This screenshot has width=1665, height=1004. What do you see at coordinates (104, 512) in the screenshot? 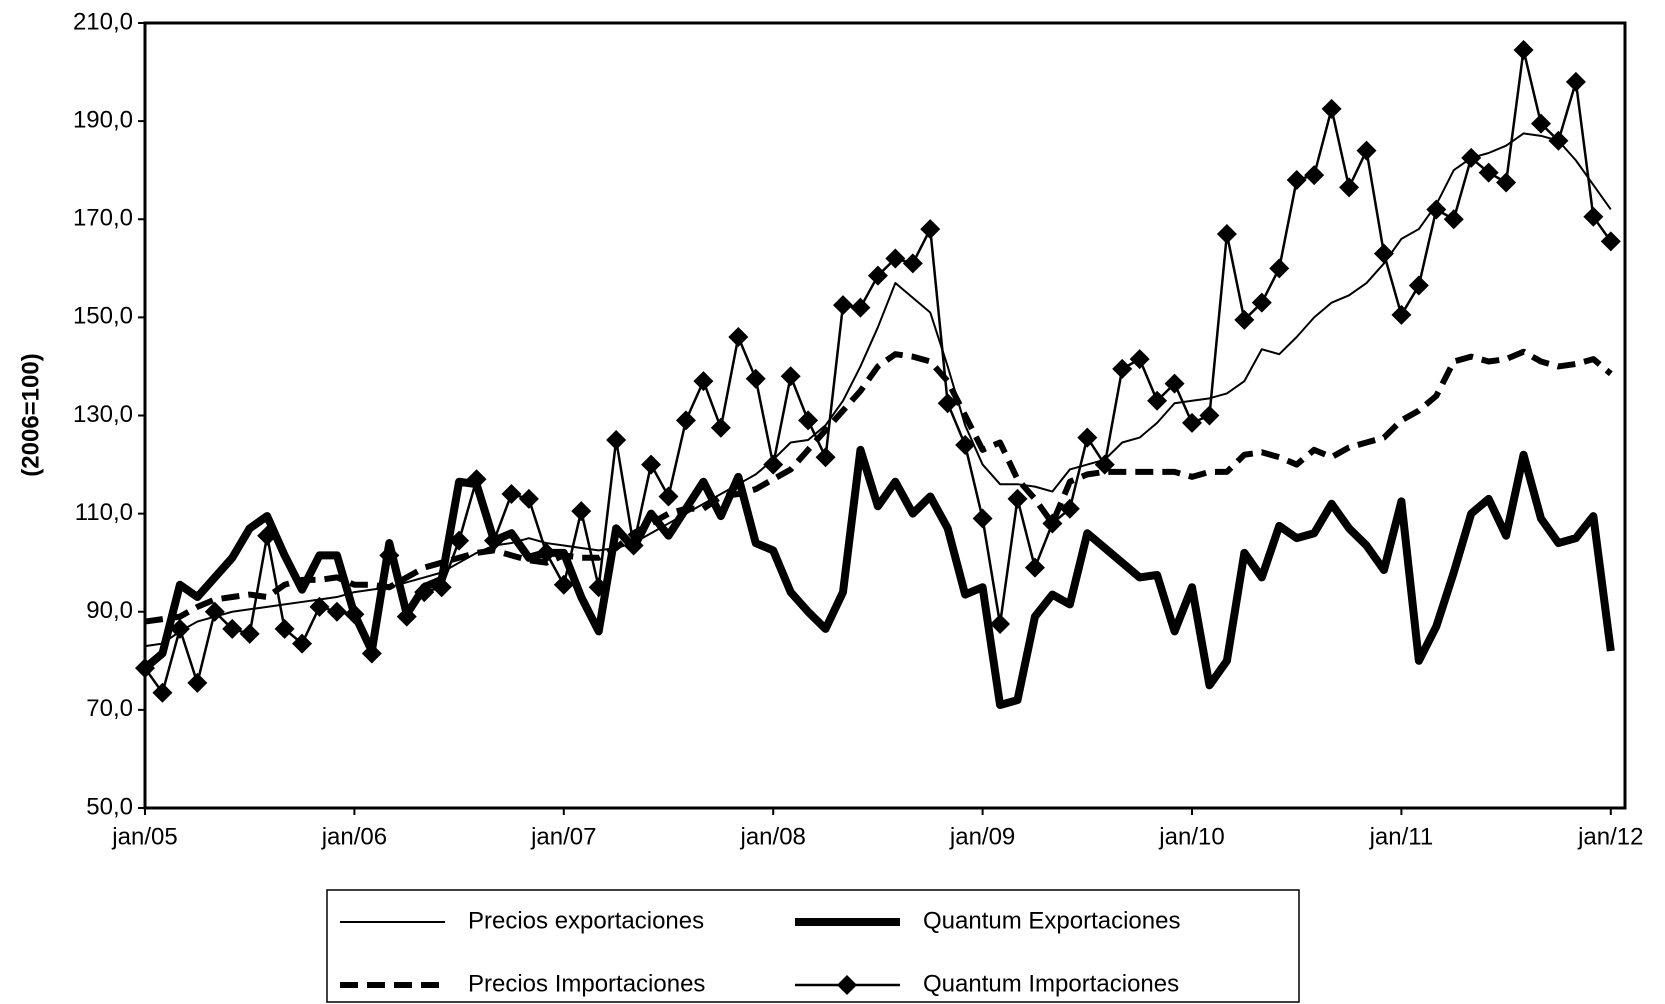
I see `y-tick-label: 110,0` at bounding box center [104, 512].